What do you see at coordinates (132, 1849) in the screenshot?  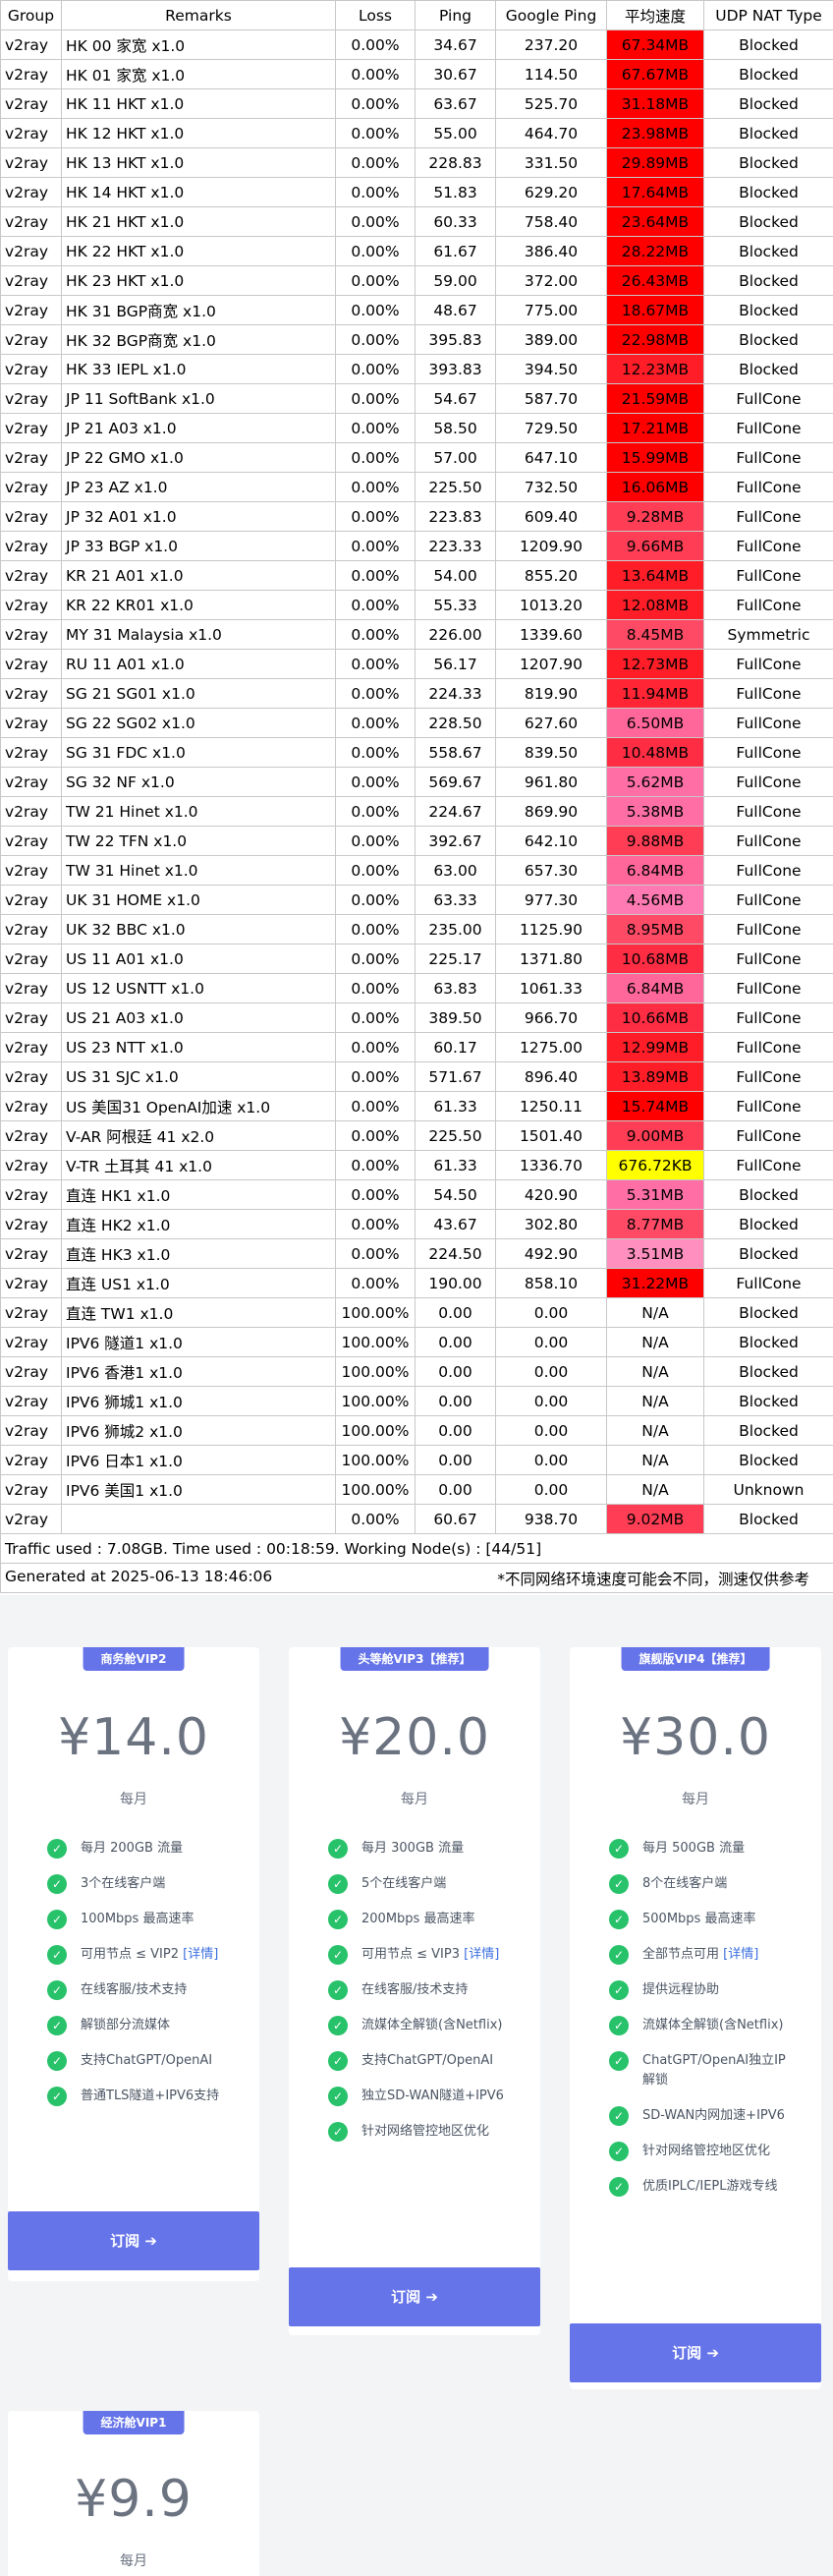 I see `plan-feature-text: 每月 200GB 流量` at bounding box center [132, 1849].